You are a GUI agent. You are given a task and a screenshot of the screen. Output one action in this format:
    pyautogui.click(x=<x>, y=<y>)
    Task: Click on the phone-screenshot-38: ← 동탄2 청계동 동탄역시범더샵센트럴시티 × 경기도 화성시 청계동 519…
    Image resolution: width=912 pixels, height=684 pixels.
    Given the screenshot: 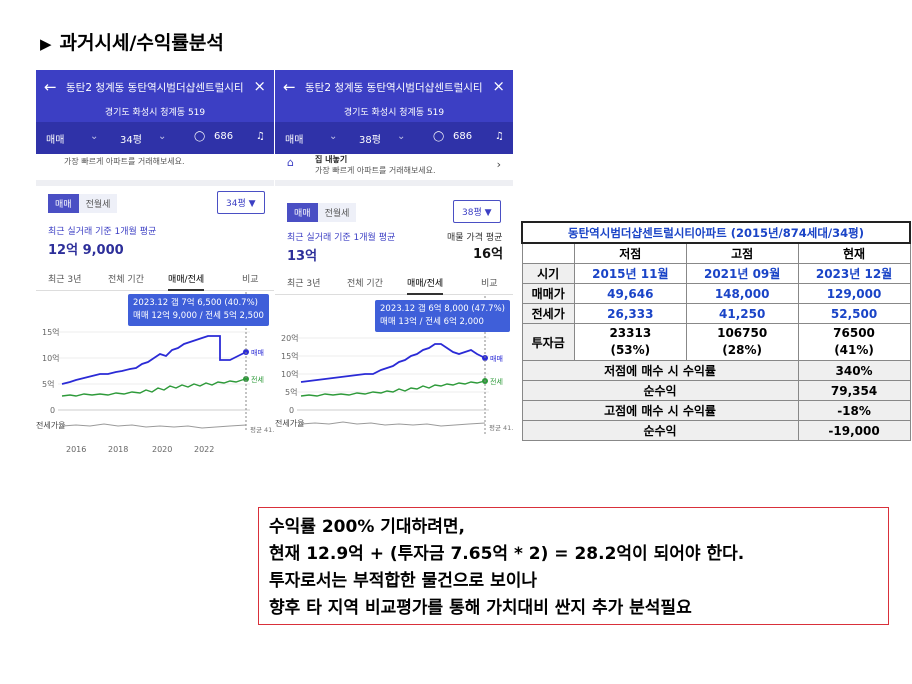 What is the action you would take?
    pyautogui.click(x=394, y=257)
    